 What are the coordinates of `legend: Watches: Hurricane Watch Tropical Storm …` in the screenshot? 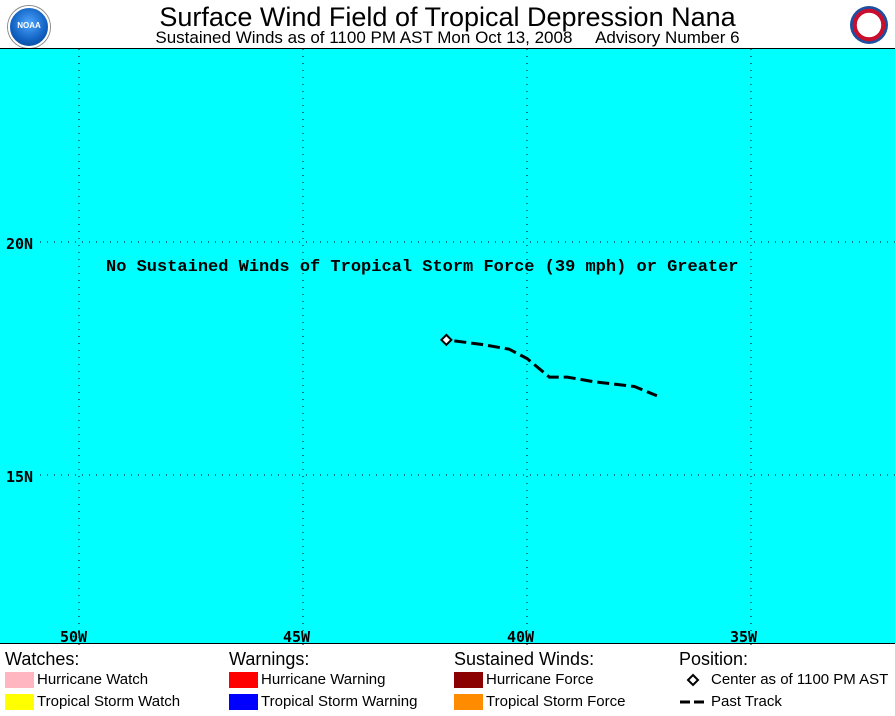 It's located at (447, 680).